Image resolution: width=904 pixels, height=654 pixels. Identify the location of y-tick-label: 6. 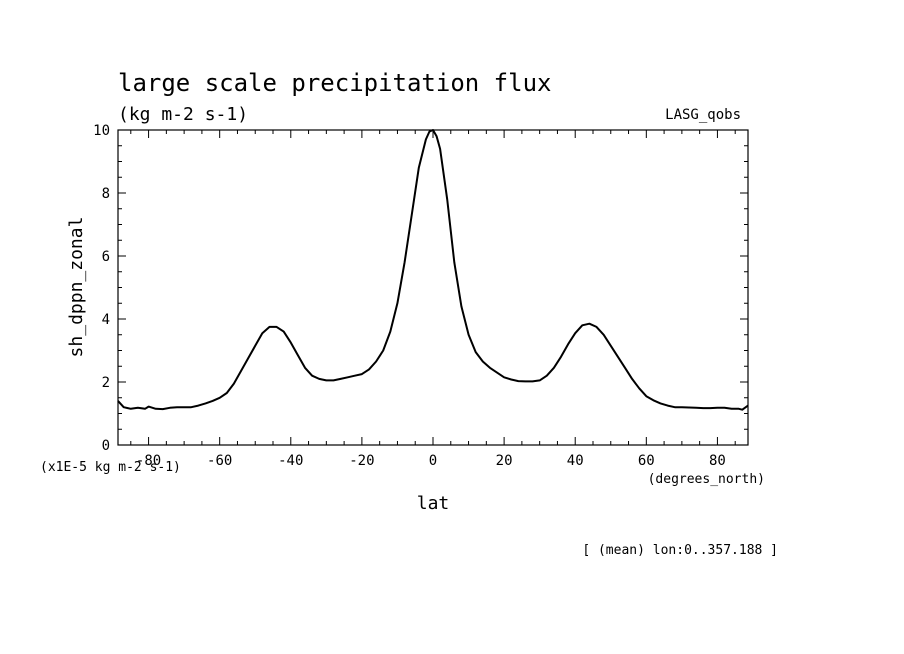
(106, 257).